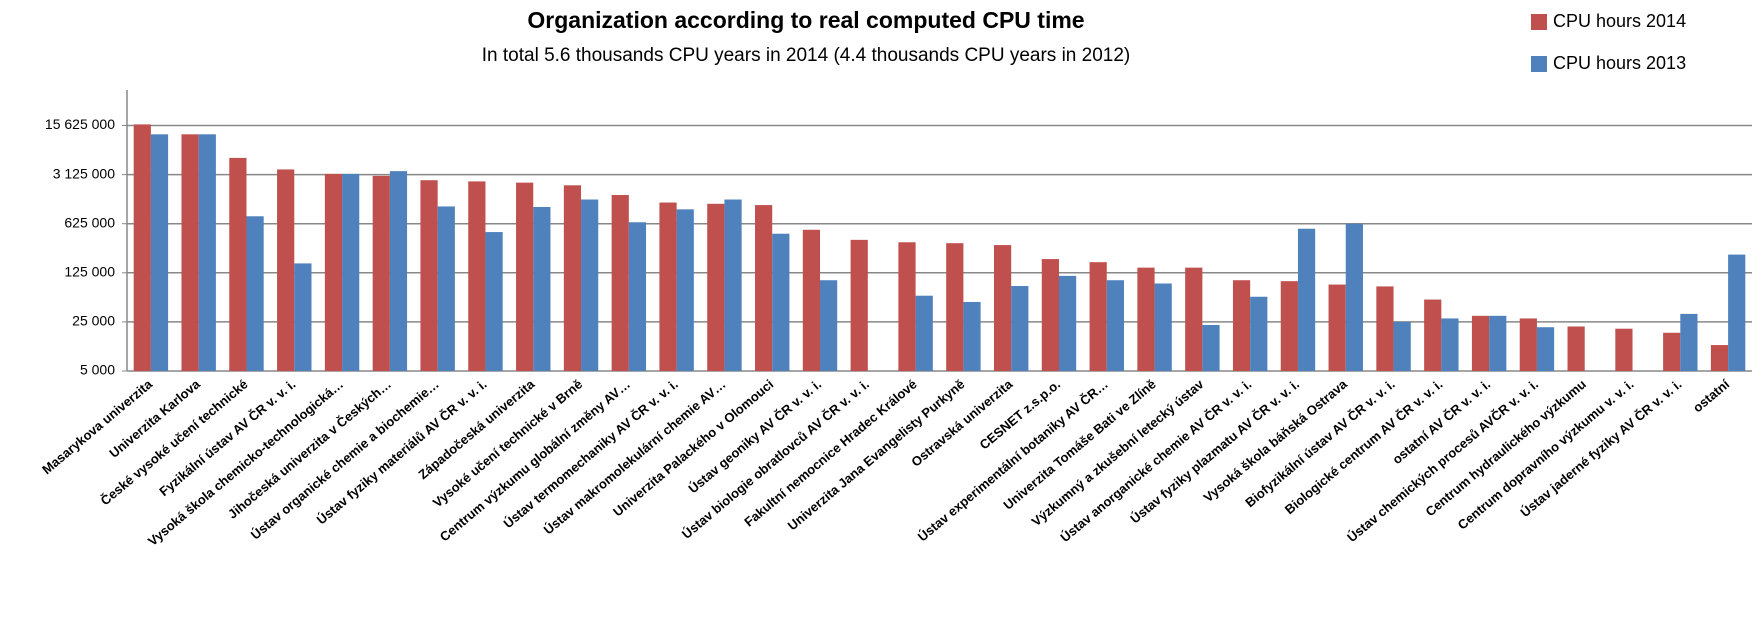 The height and width of the screenshot is (620, 1756). Describe the element at coordinates (80, 124) in the screenshot. I see `y-tick-label: 15 625 000` at that location.